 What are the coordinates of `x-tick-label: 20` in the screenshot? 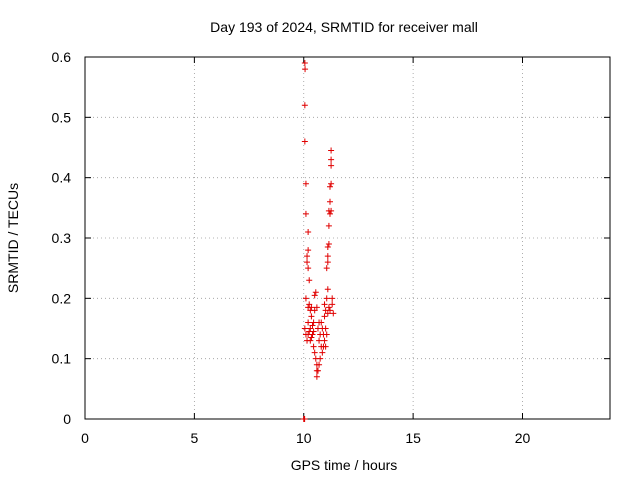 It's located at (523, 438).